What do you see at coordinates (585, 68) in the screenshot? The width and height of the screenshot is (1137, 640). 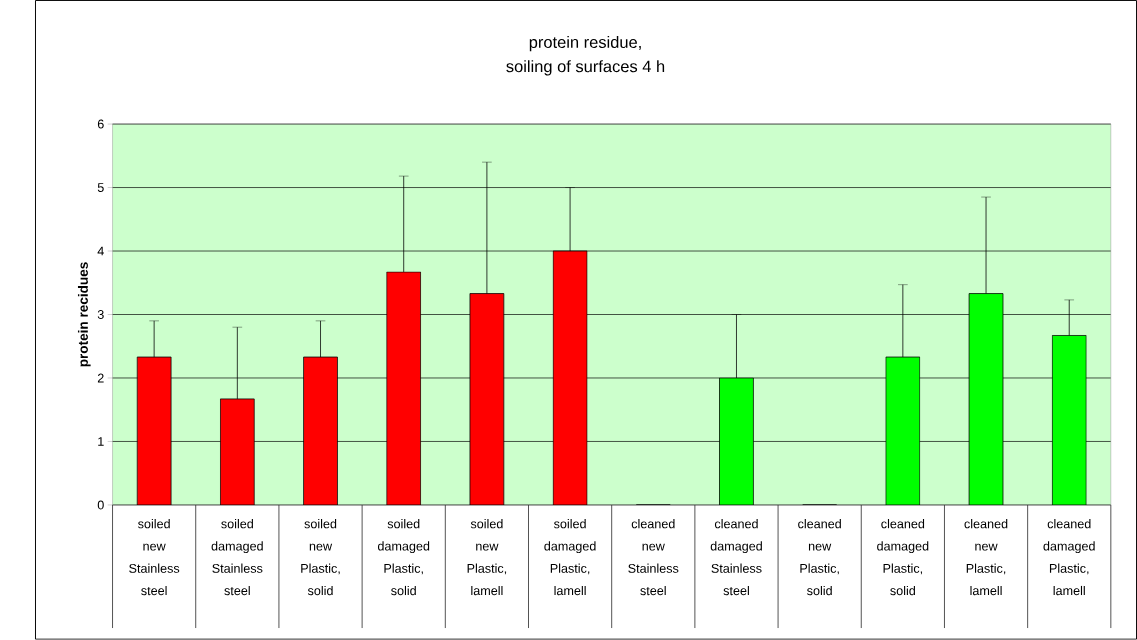 I see `chart-subtitle: soiling of surfaces 4 h` at bounding box center [585, 68].